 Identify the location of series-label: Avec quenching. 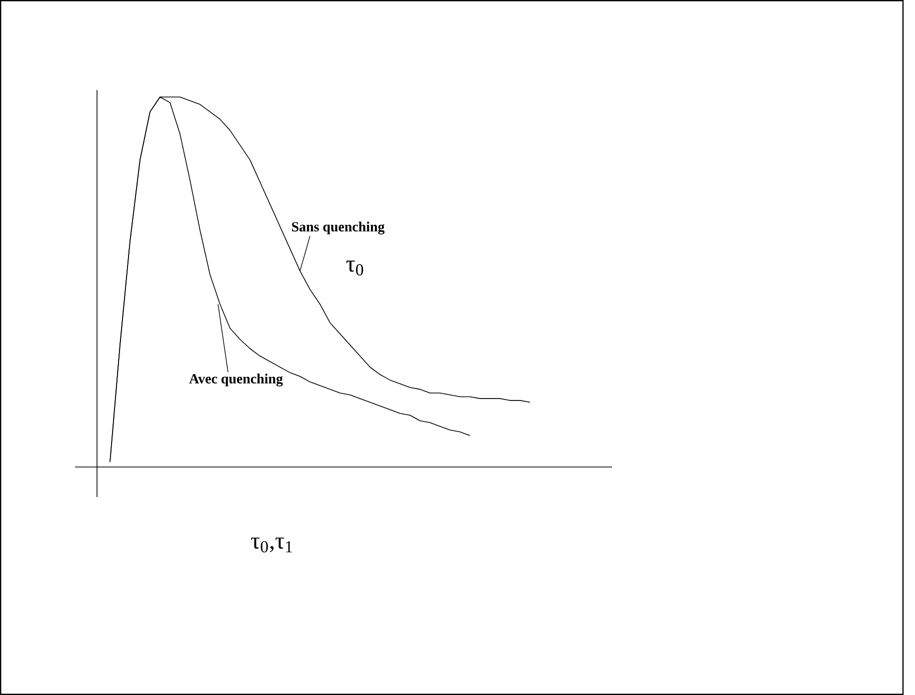
(236, 380).